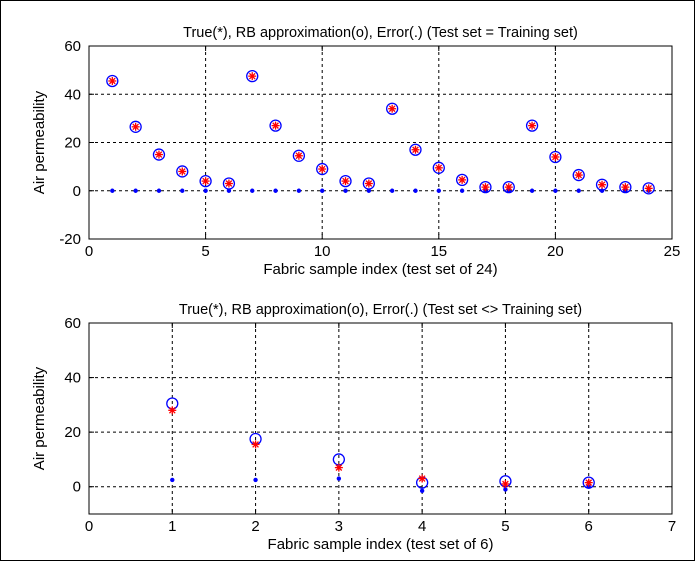  Describe the element at coordinates (422, 526) in the screenshot. I see `chart-bottom-x-tick-label: 4` at that location.